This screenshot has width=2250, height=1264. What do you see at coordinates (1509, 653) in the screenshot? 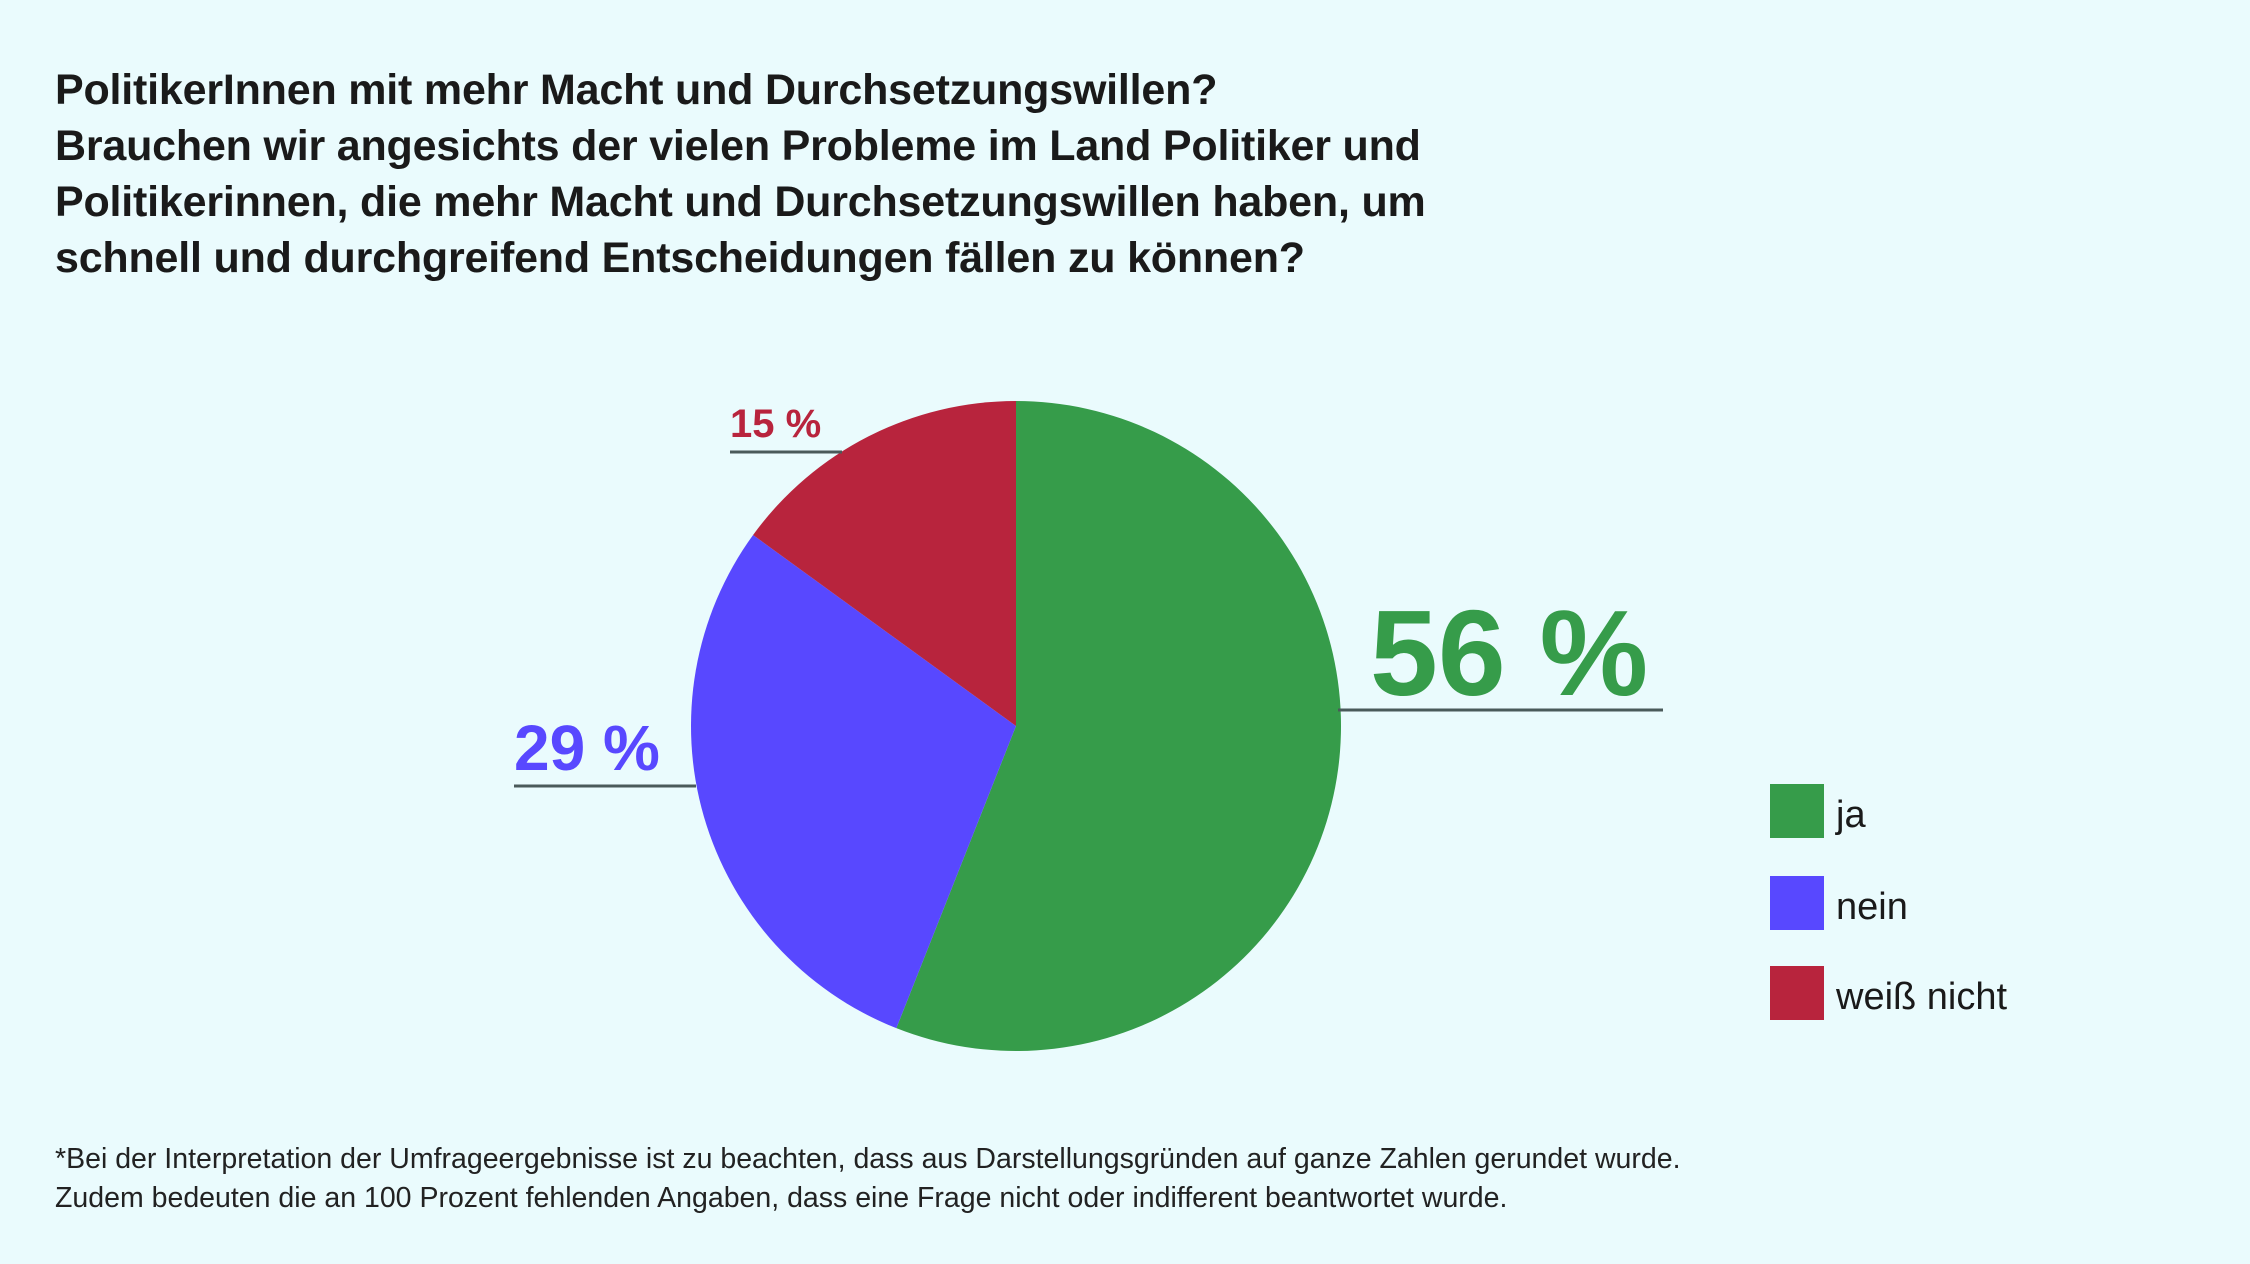
I see `slice-label-ja: 56 %` at bounding box center [1509, 653].